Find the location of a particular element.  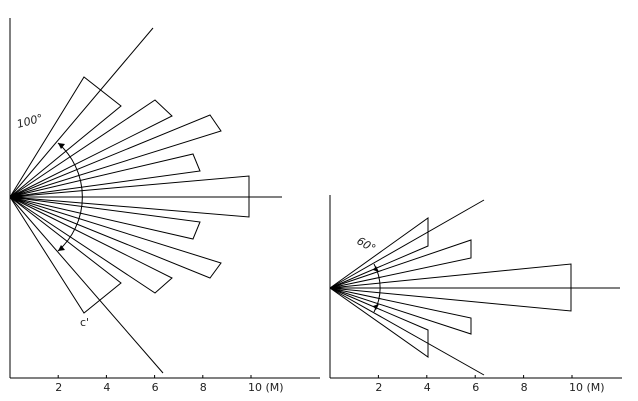

angle-label: 60° is located at coordinates (366, 244).